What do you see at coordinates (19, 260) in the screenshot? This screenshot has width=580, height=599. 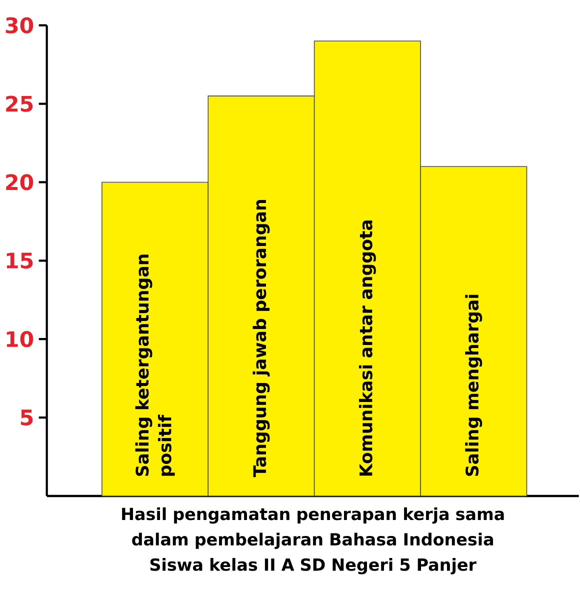 I see `y-tick-label: 15` at bounding box center [19, 260].